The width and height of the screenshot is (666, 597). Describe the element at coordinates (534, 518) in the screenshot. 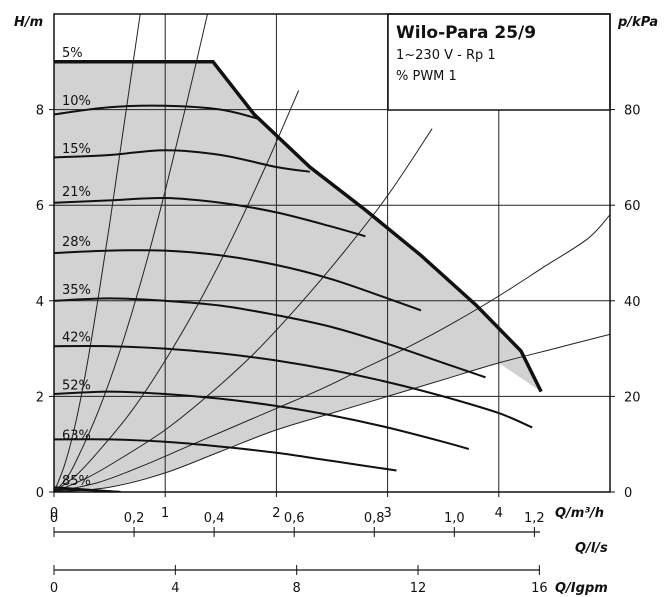

I see `secondary-tick-label: 1,2` at that location.